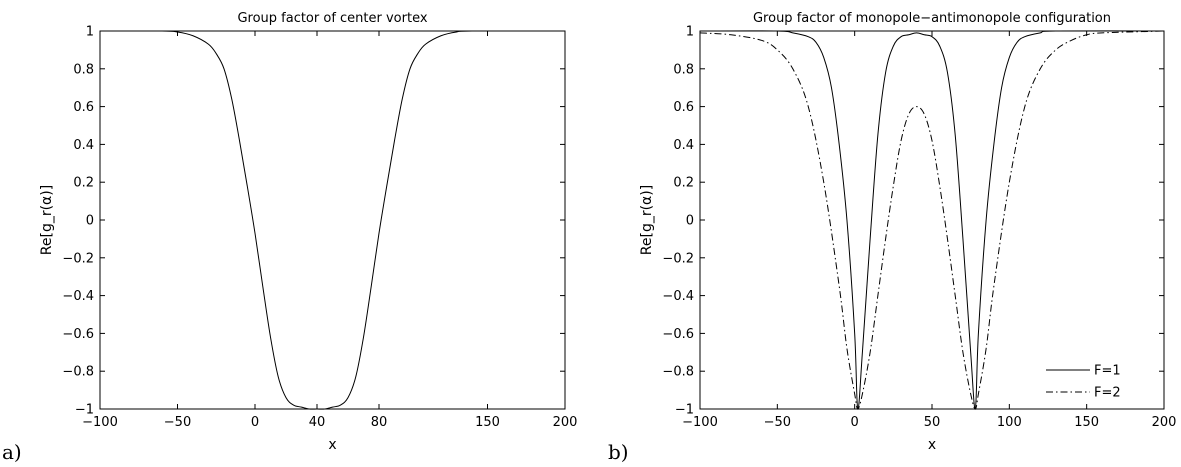 The image size is (1181, 467). What do you see at coordinates (379, 422) in the screenshot?
I see `x-tick-label: 80` at bounding box center [379, 422].